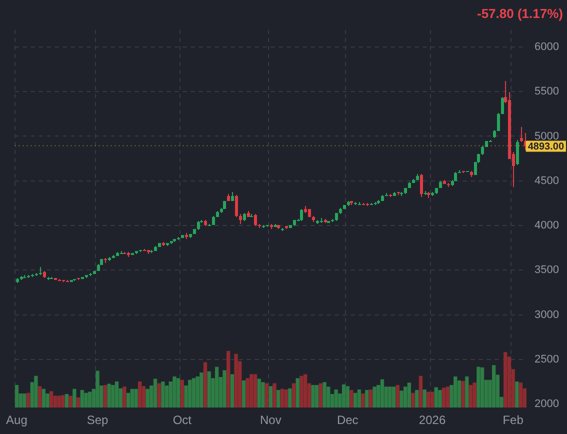 The width and height of the screenshot is (567, 434). Describe the element at coordinates (547, 404) in the screenshot. I see `y-tick-label: 2000` at that location.